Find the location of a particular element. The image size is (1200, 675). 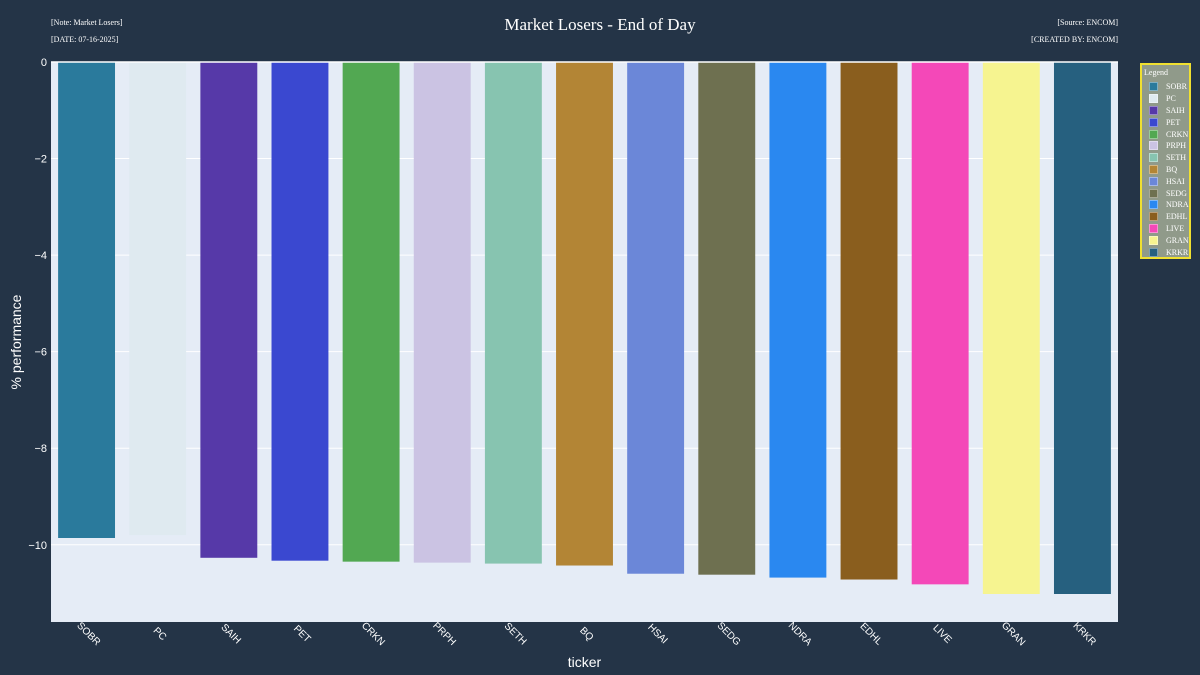

x-tick-label: KRKR is located at coordinates (1083, 634).